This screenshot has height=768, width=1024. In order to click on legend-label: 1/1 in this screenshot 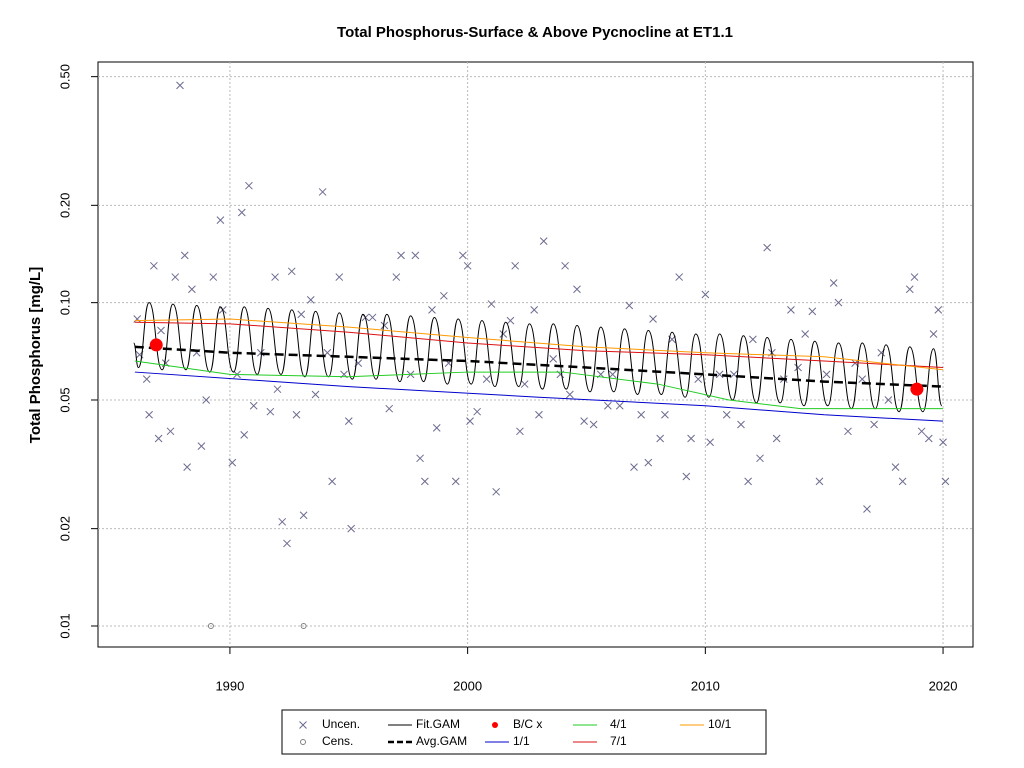, I will do `click(521, 741)`.